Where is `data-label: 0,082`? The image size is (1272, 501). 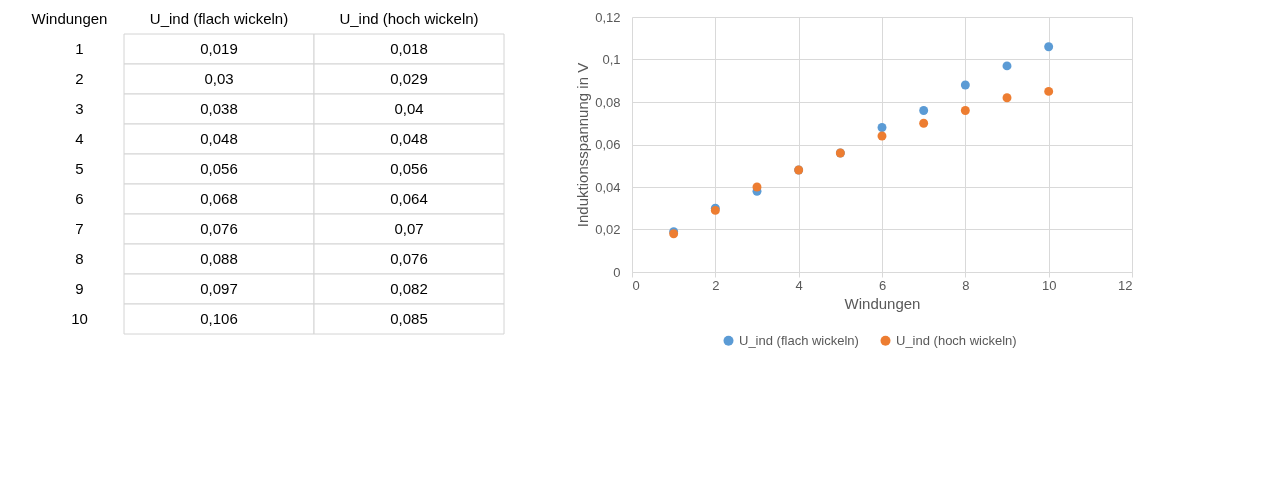
data-label: 0,082 is located at coordinates (409, 288).